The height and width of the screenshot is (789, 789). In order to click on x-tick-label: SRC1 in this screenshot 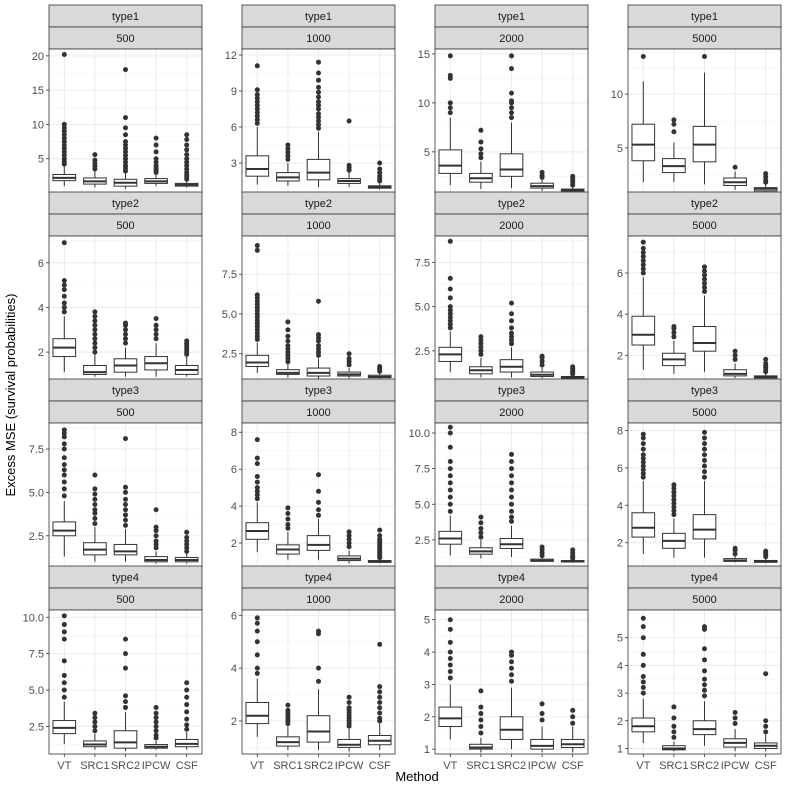, I will do `click(480, 766)`.